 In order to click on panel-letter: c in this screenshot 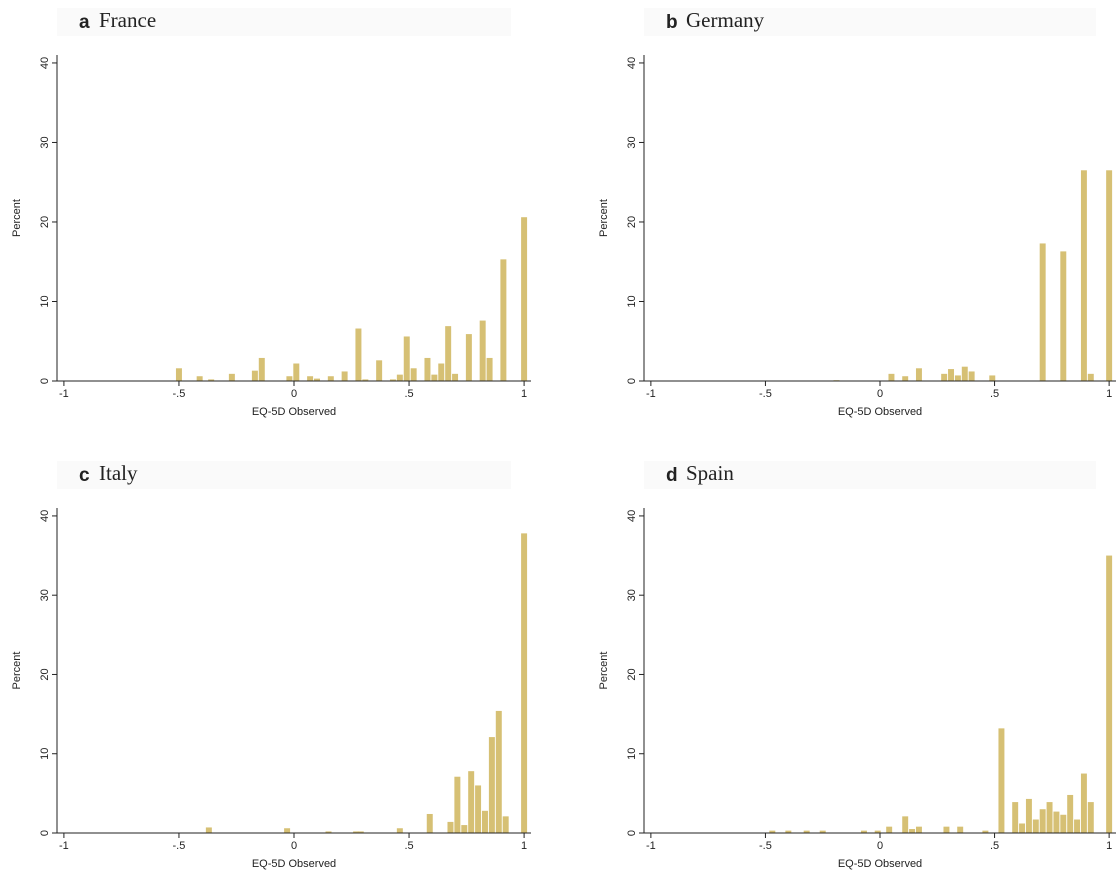, I will do `click(84, 475)`.